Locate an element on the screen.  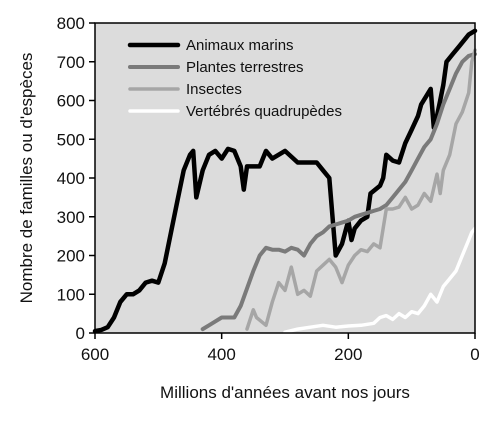
y-tick-label: 800 is located at coordinates (71, 23).